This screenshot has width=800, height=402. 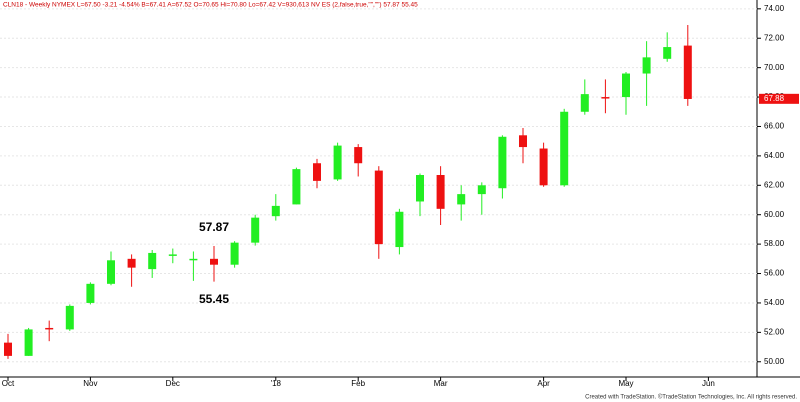 What do you see at coordinates (625, 383) in the screenshot?
I see `x-tick-label: May` at bounding box center [625, 383].